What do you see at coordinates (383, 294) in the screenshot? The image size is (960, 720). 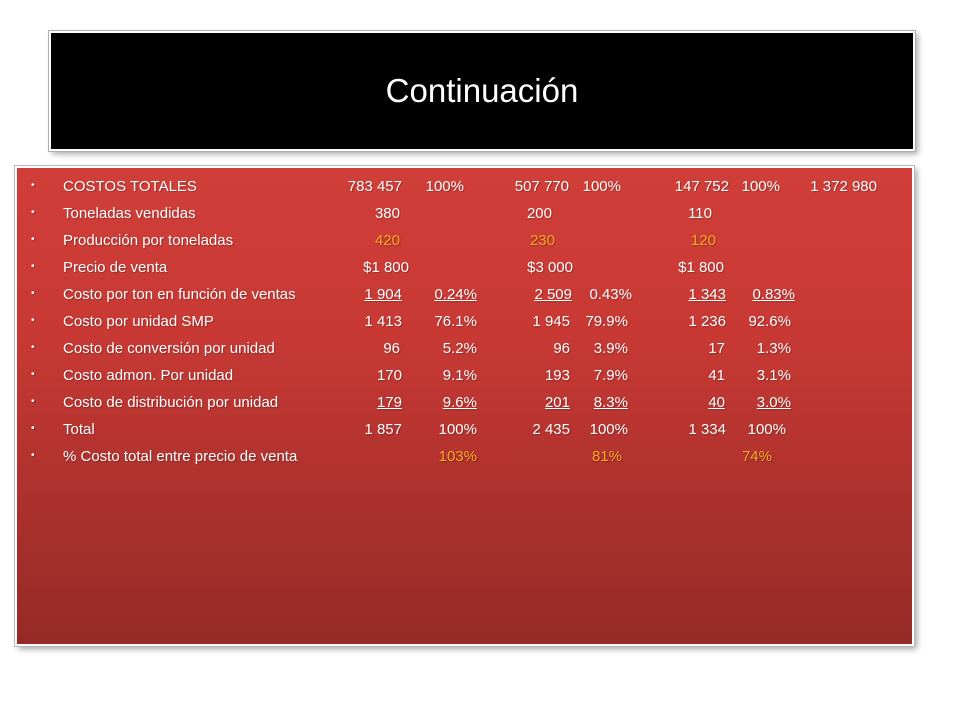 I see `cell: 1 904` at bounding box center [383, 294].